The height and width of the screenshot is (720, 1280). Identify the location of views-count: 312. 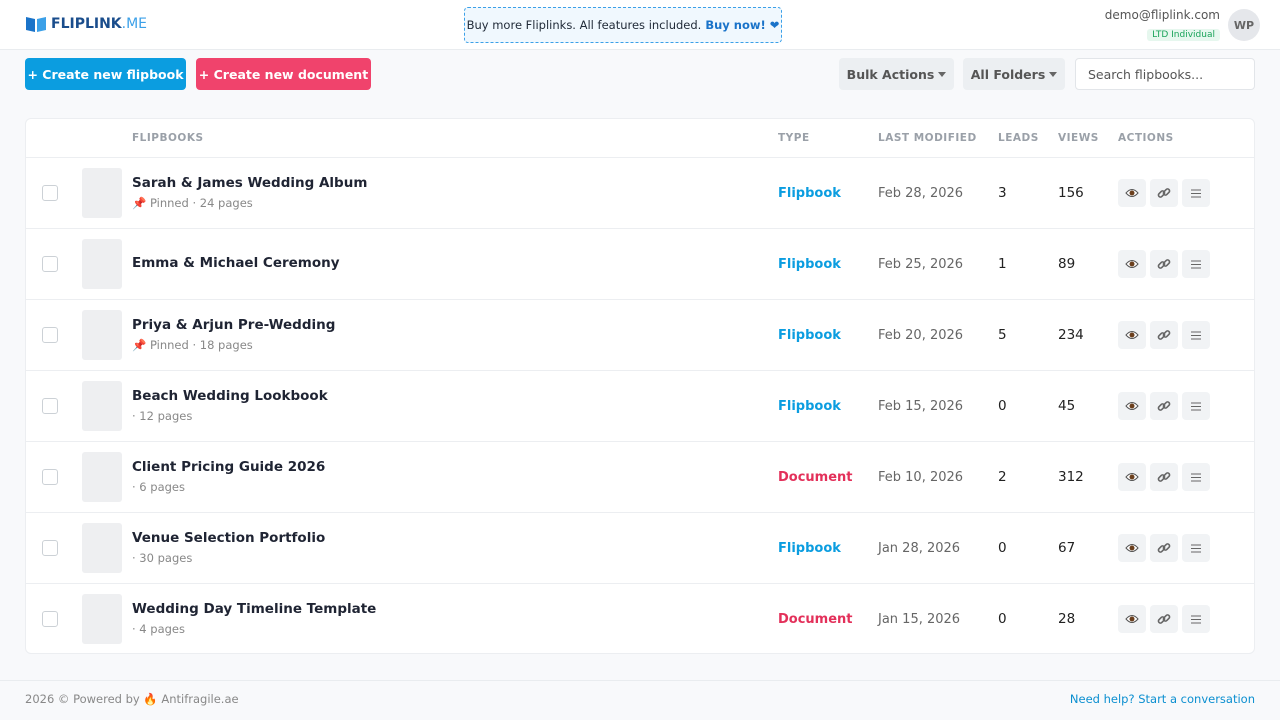
(1071, 477).